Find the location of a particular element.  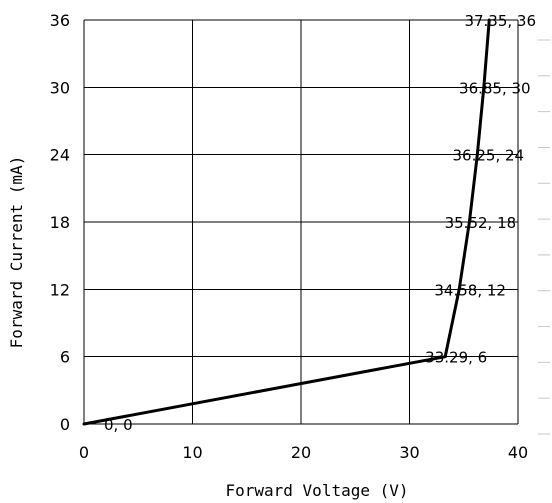

y-tick-label: 18 is located at coordinates (60, 222).